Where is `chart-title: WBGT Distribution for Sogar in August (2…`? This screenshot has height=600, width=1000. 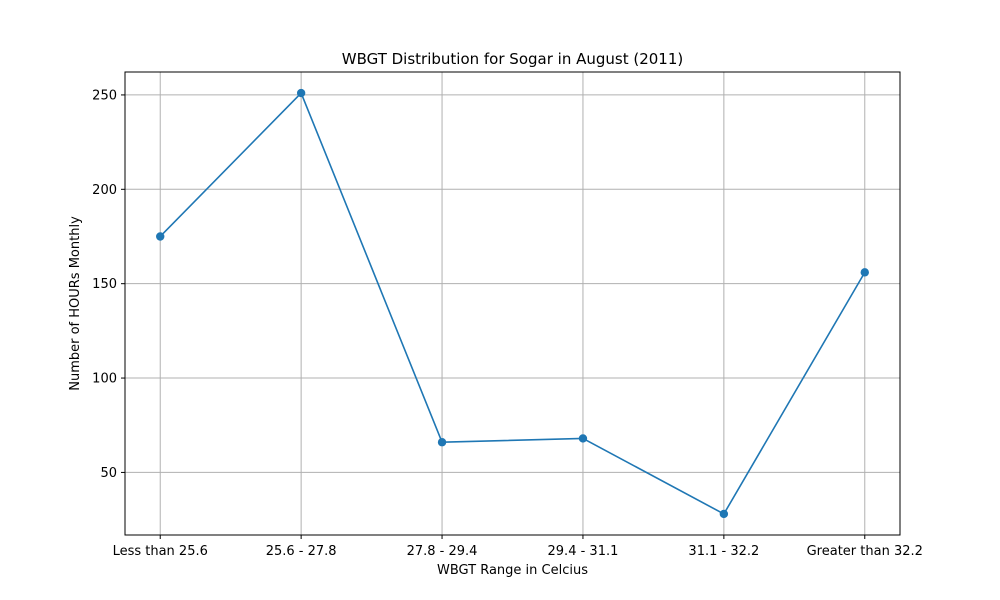
chart-title: WBGT Distribution for Sogar in August (2… is located at coordinates (512, 59).